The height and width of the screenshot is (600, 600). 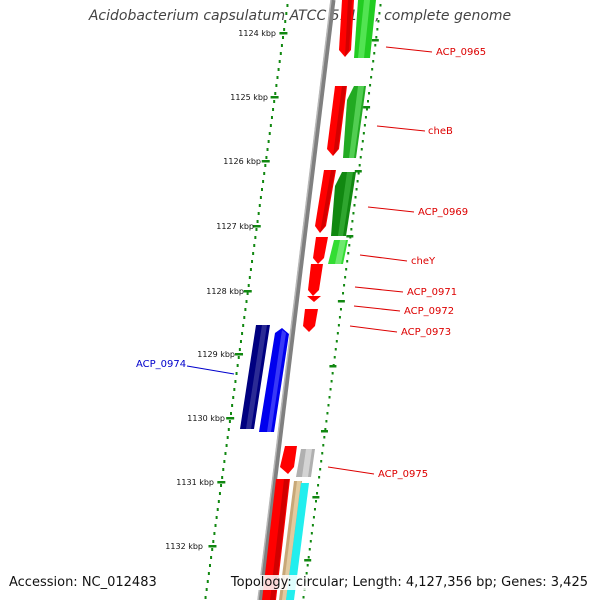 I want to click on gene-label: ACP_0971, so click(x=432, y=292).